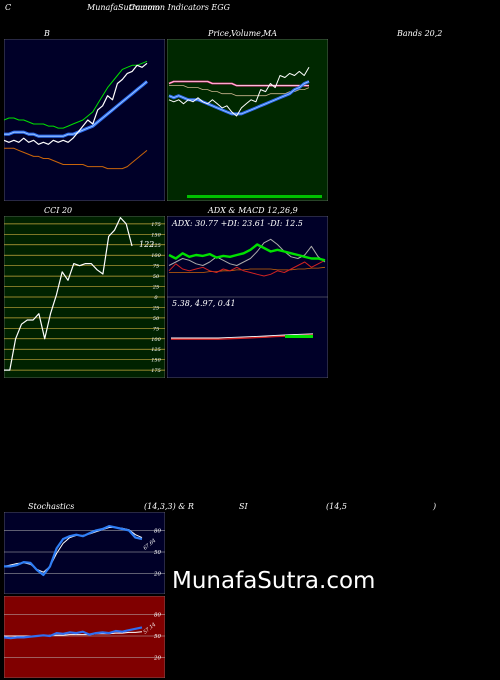 The width and height of the screenshot is (500, 680). I want to click on title-stoch-params: (14,3,3) & R, so click(169, 506).